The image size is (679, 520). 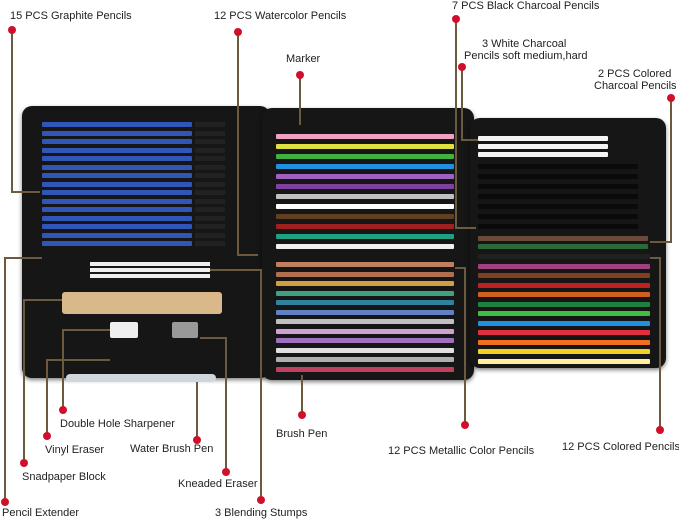 What do you see at coordinates (526, 56) in the screenshot?
I see `label-white-charcoal-2: Pencils soft medium,hard` at bounding box center [526, 56].